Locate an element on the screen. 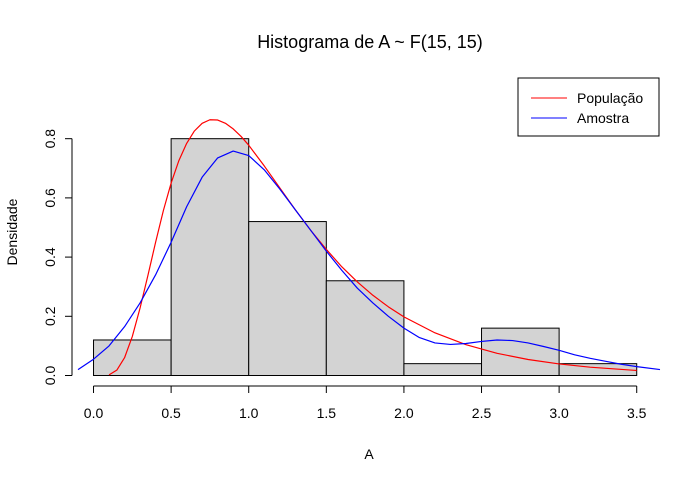 The height and width of the screenshot is (485, 700). x-tick-label-2: 1.0 is located at coordinates (249, 413).